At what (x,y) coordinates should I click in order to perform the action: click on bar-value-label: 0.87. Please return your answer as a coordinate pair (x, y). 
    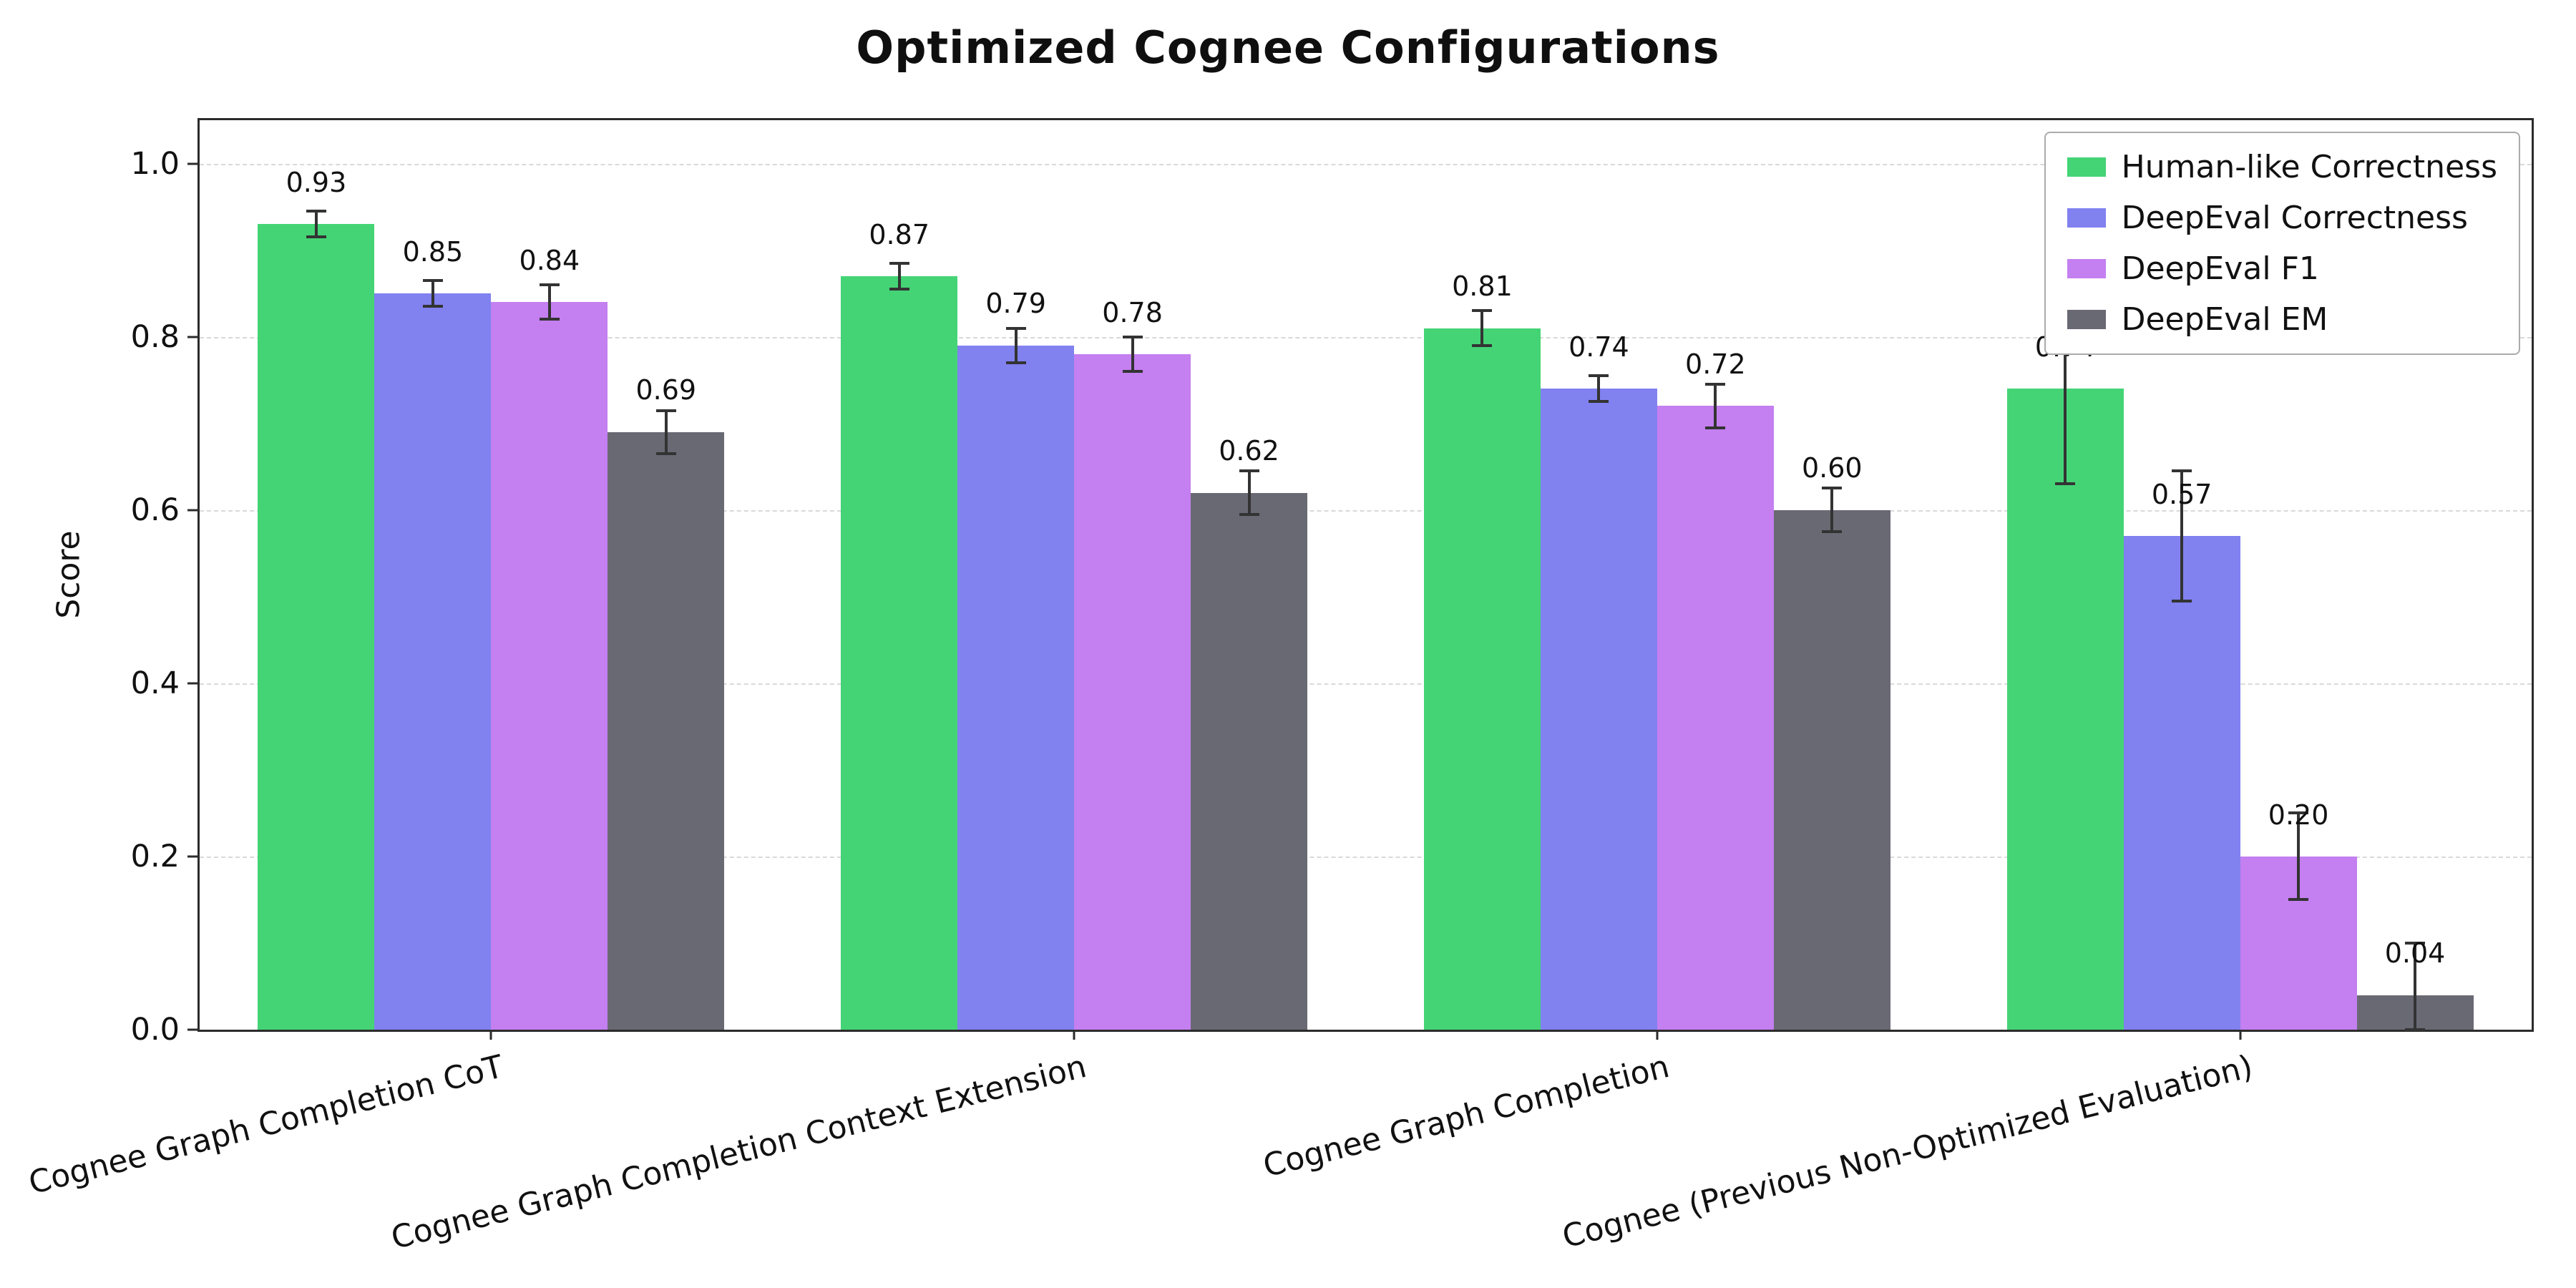
    Looking at the image, I should click on (899, 234).